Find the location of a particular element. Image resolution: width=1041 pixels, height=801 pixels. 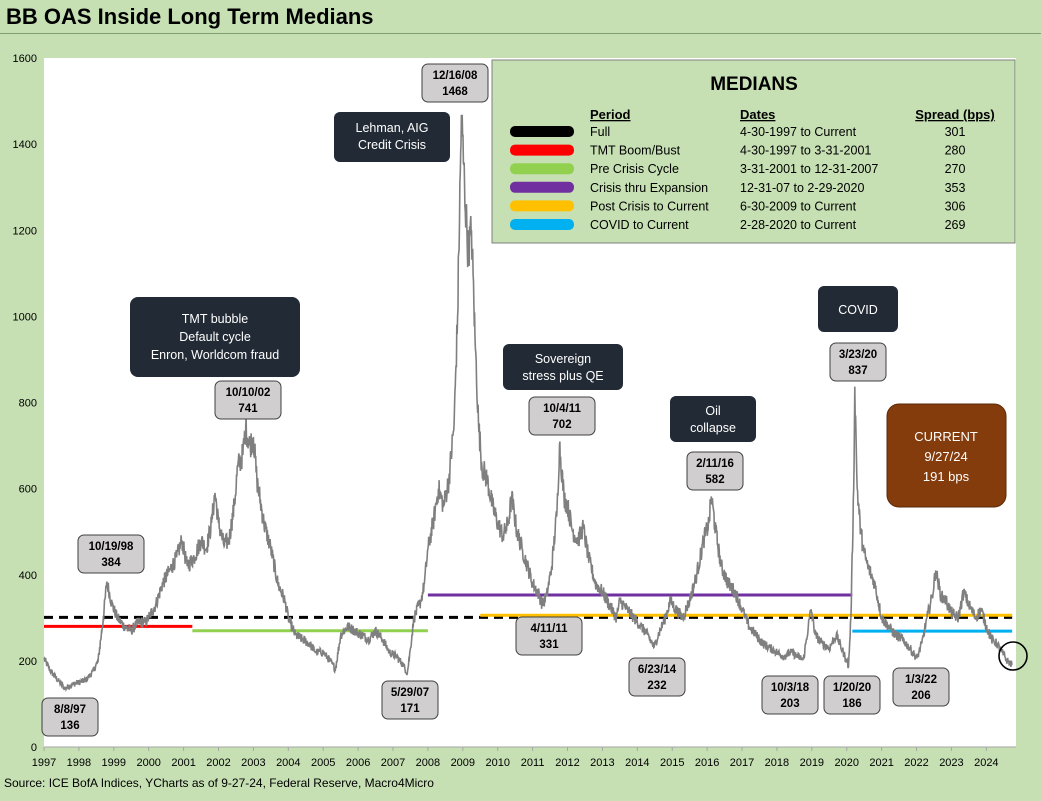

callout-line: COVID is located at coordinates (858, 310).